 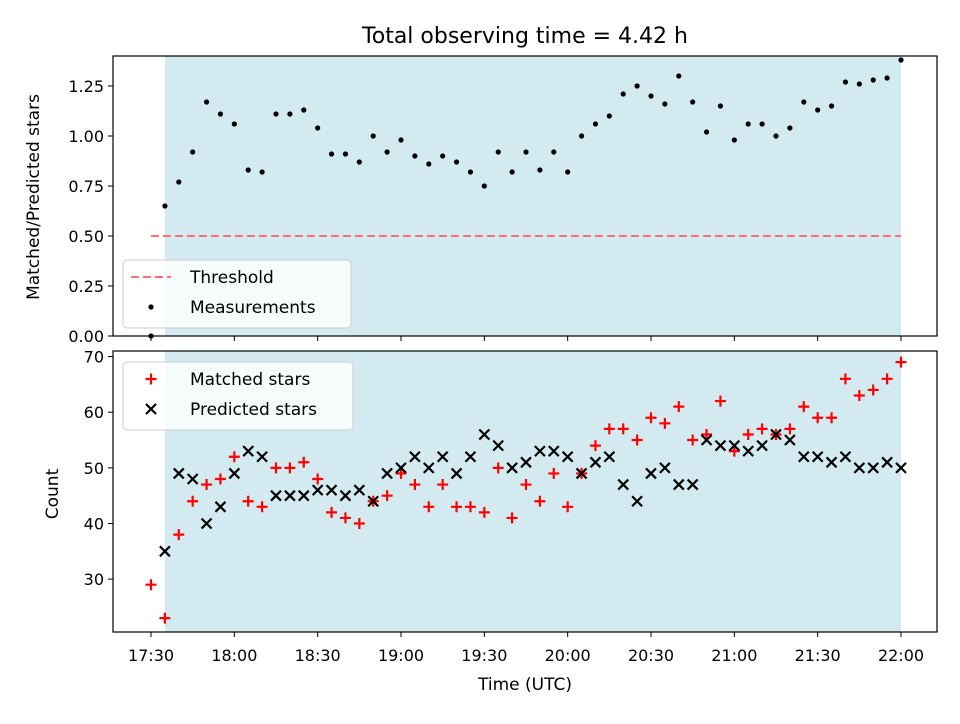 I want to click on y-tick-label: 60, so click(x=94, y=412).